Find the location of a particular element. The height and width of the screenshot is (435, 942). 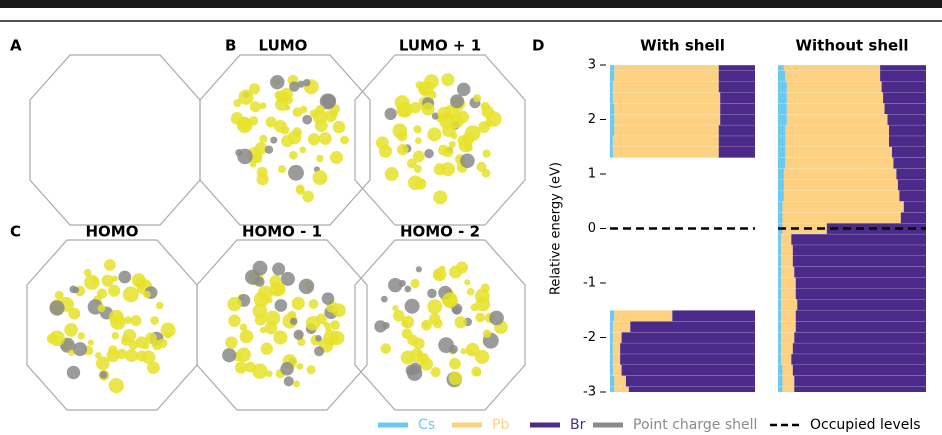

panel-label: C is located at coordinates (15, 232).